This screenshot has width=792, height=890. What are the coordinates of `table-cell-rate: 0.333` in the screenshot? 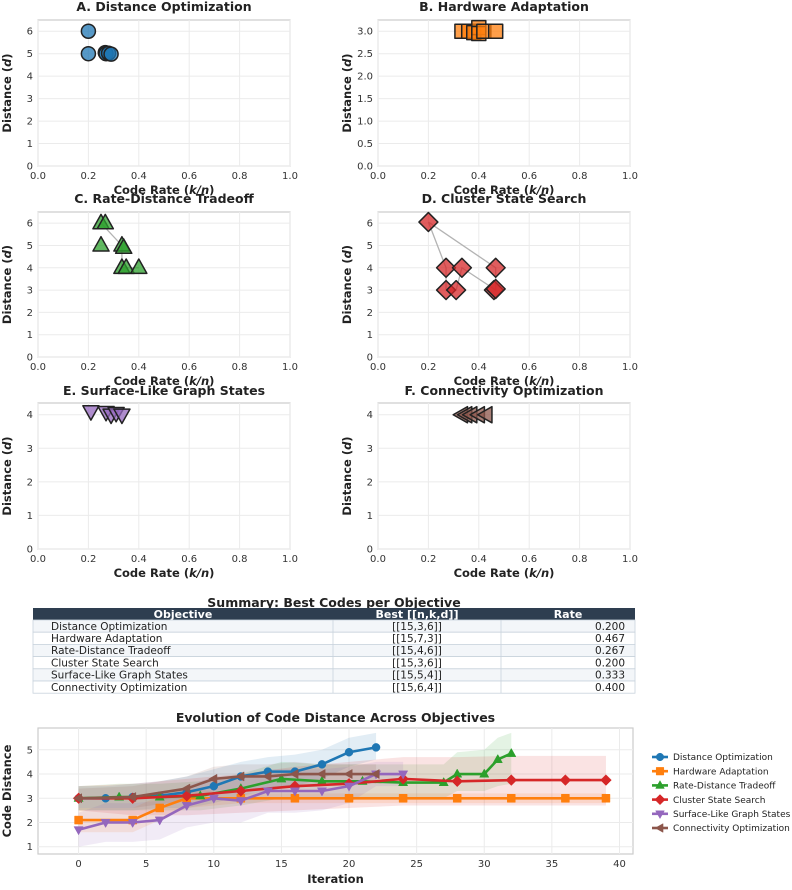 It's located at (610, 676).